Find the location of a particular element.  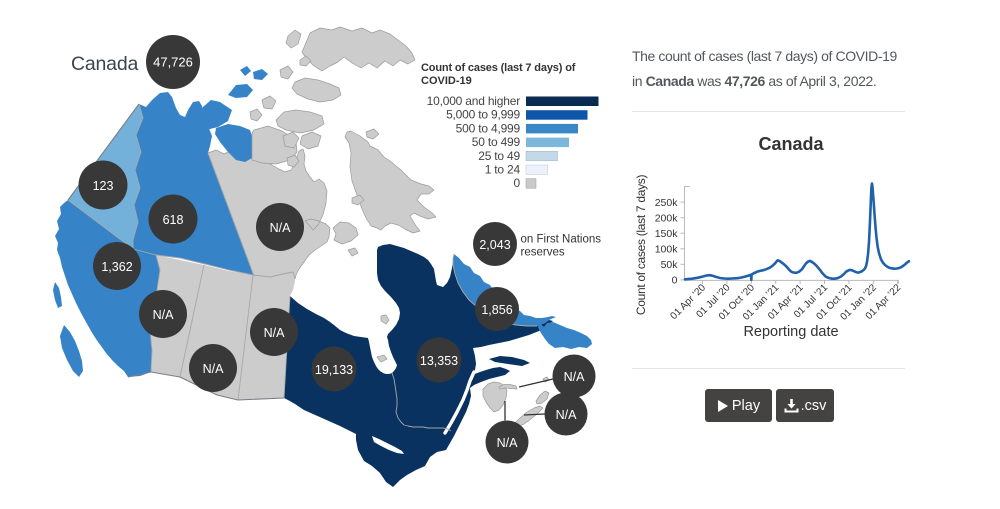

svg-text: 618 is located at coordinates (173, 220).